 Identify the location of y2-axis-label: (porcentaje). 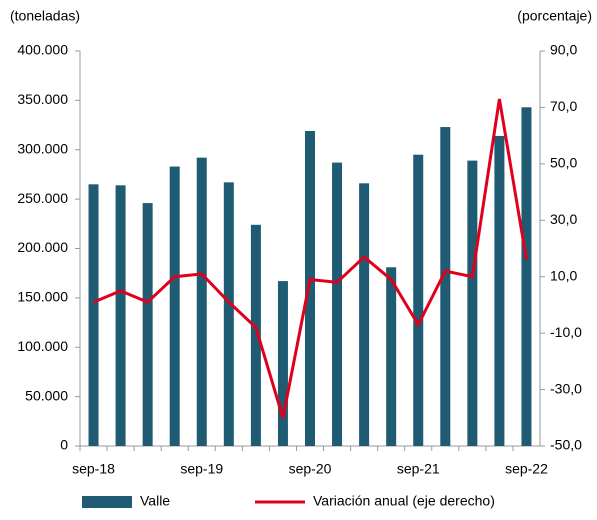
(554, 16).